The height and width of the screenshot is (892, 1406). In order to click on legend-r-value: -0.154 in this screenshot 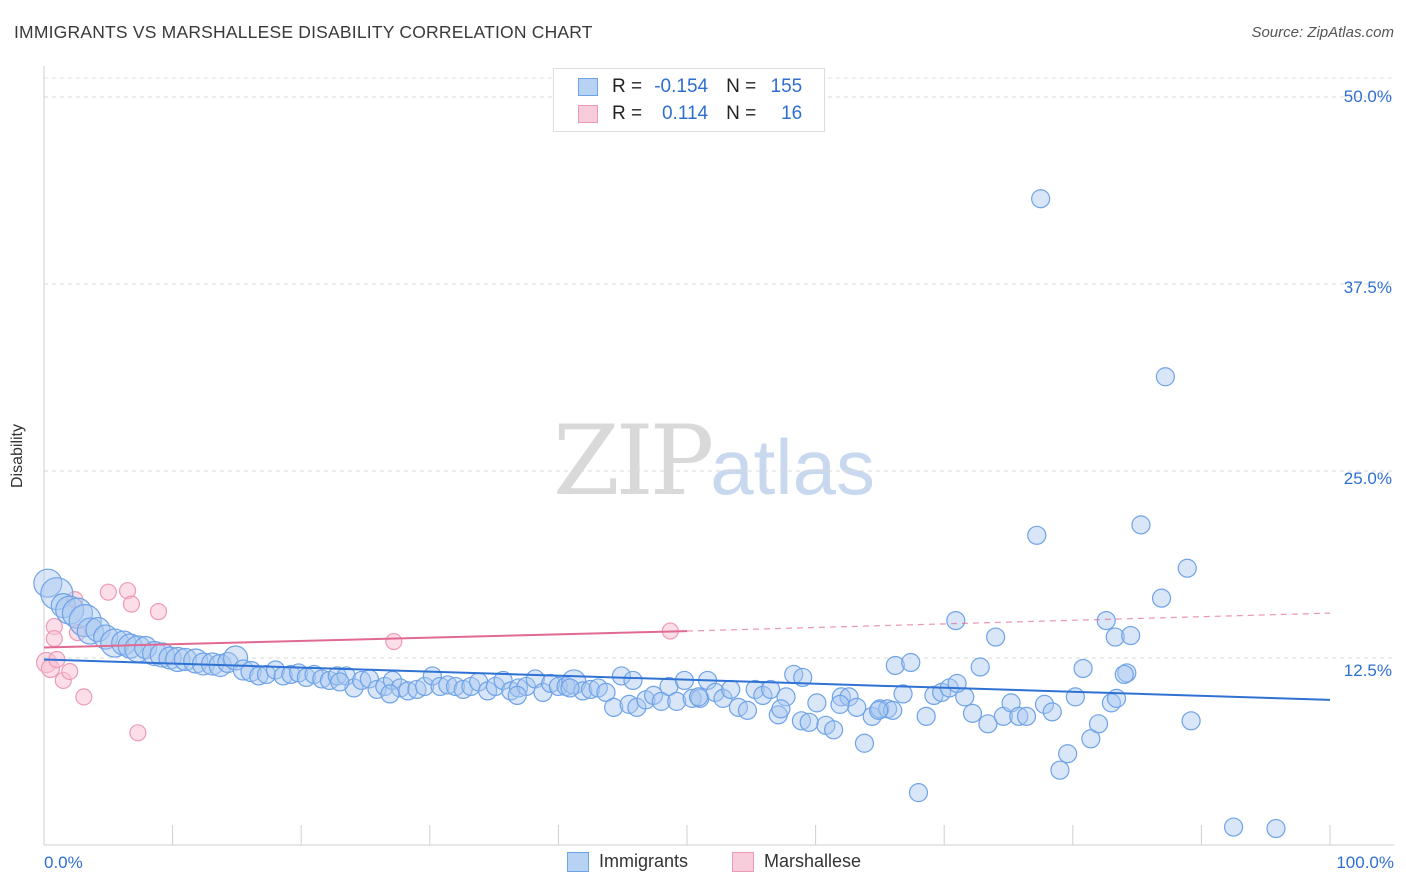, I will do `click(681, 86)`.